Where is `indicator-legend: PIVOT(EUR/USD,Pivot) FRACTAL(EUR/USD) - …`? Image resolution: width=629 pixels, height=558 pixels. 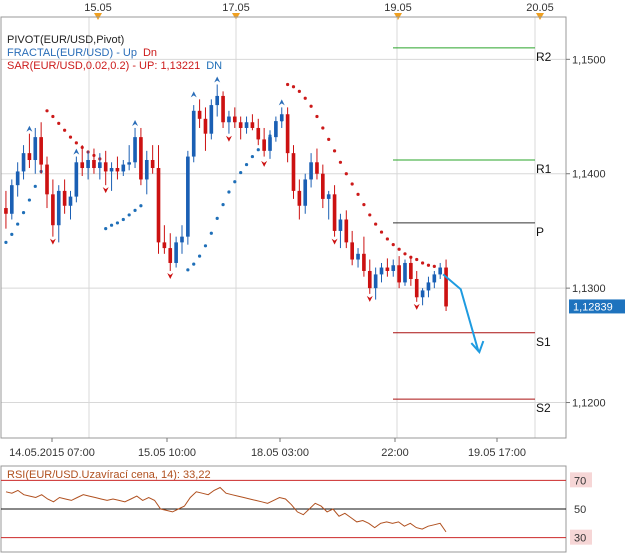 indicator-legend: PIVOT(EUR/USD,Pivot) FRACTAL(EUR/USD) - … is located at coordinates (114, 53).